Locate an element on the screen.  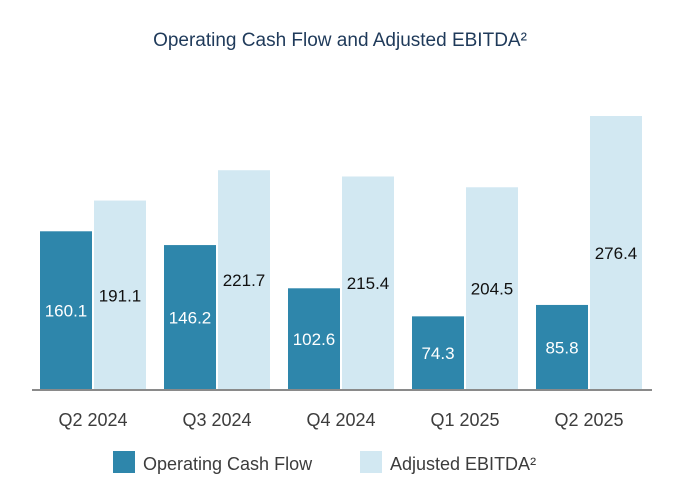
legend-swatch-operating-cash-flow is located at coordinates (124, 462).